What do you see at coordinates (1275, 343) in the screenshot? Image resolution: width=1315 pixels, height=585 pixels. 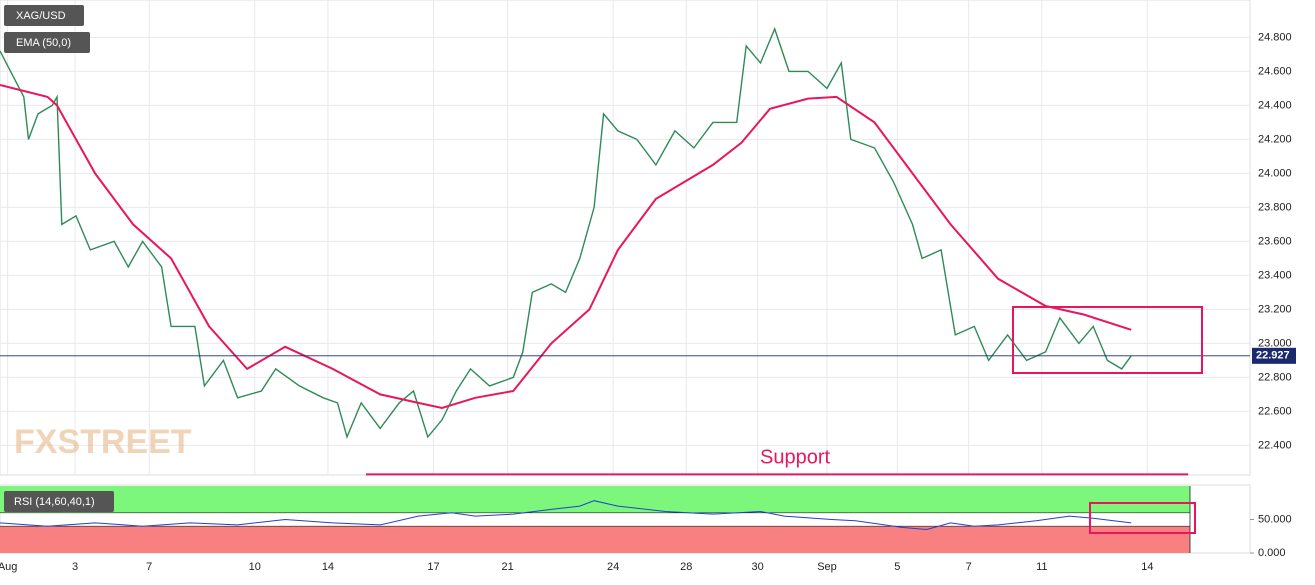 I see `y-tick-label: 23.000` at bounding box center [1275, 343].